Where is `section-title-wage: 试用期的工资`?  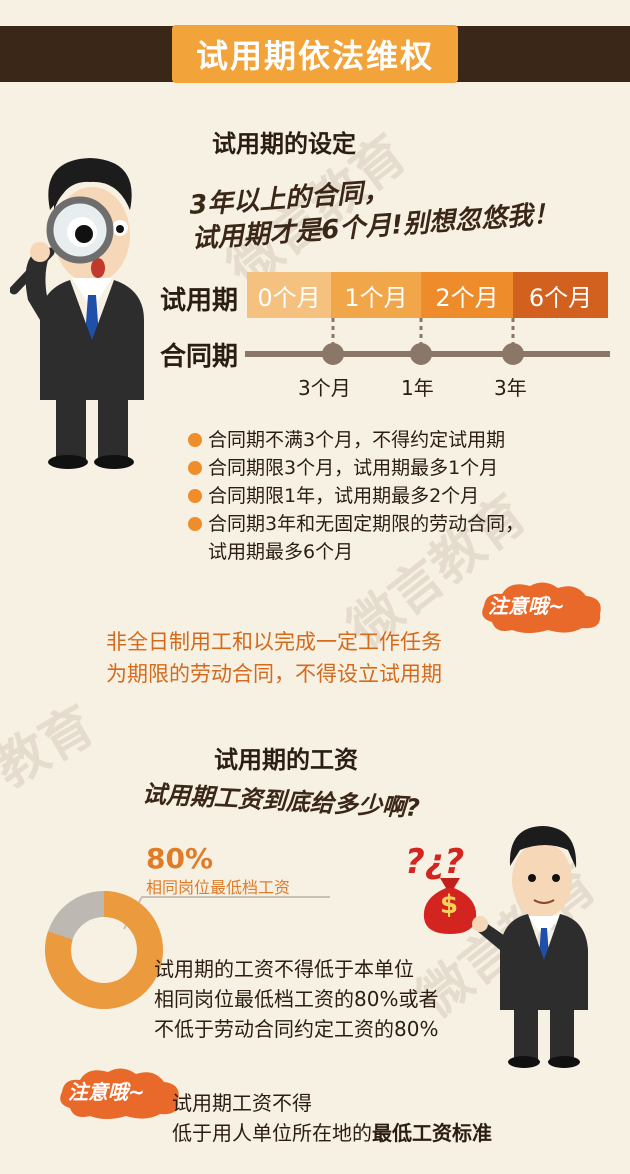 section-title-wage: 试用期的工资 is located at coordinates (286, 760).